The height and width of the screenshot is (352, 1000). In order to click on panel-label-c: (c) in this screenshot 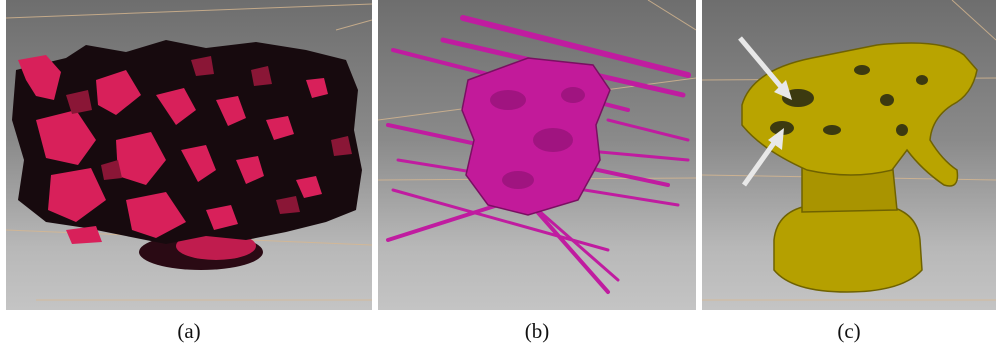, I will do `click(849, 331)`.